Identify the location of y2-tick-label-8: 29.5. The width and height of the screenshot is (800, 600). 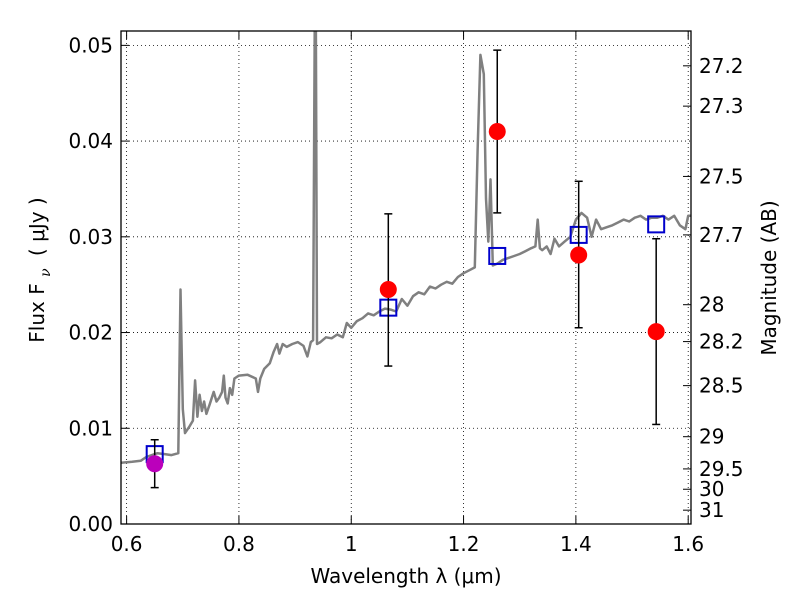
(721, 469).